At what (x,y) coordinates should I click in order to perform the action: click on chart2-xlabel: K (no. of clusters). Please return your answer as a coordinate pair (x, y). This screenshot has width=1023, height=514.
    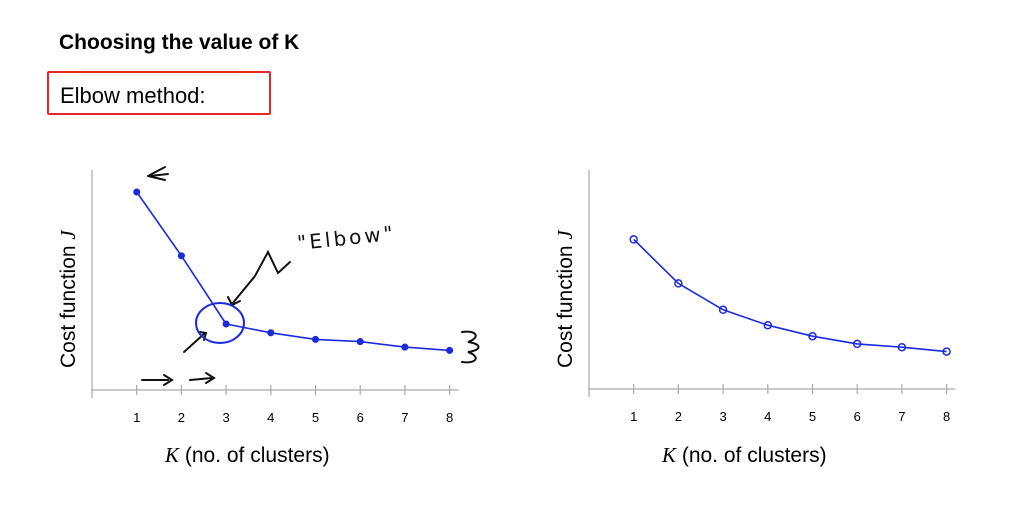
    Looking at the image, I should click on (744, 455).